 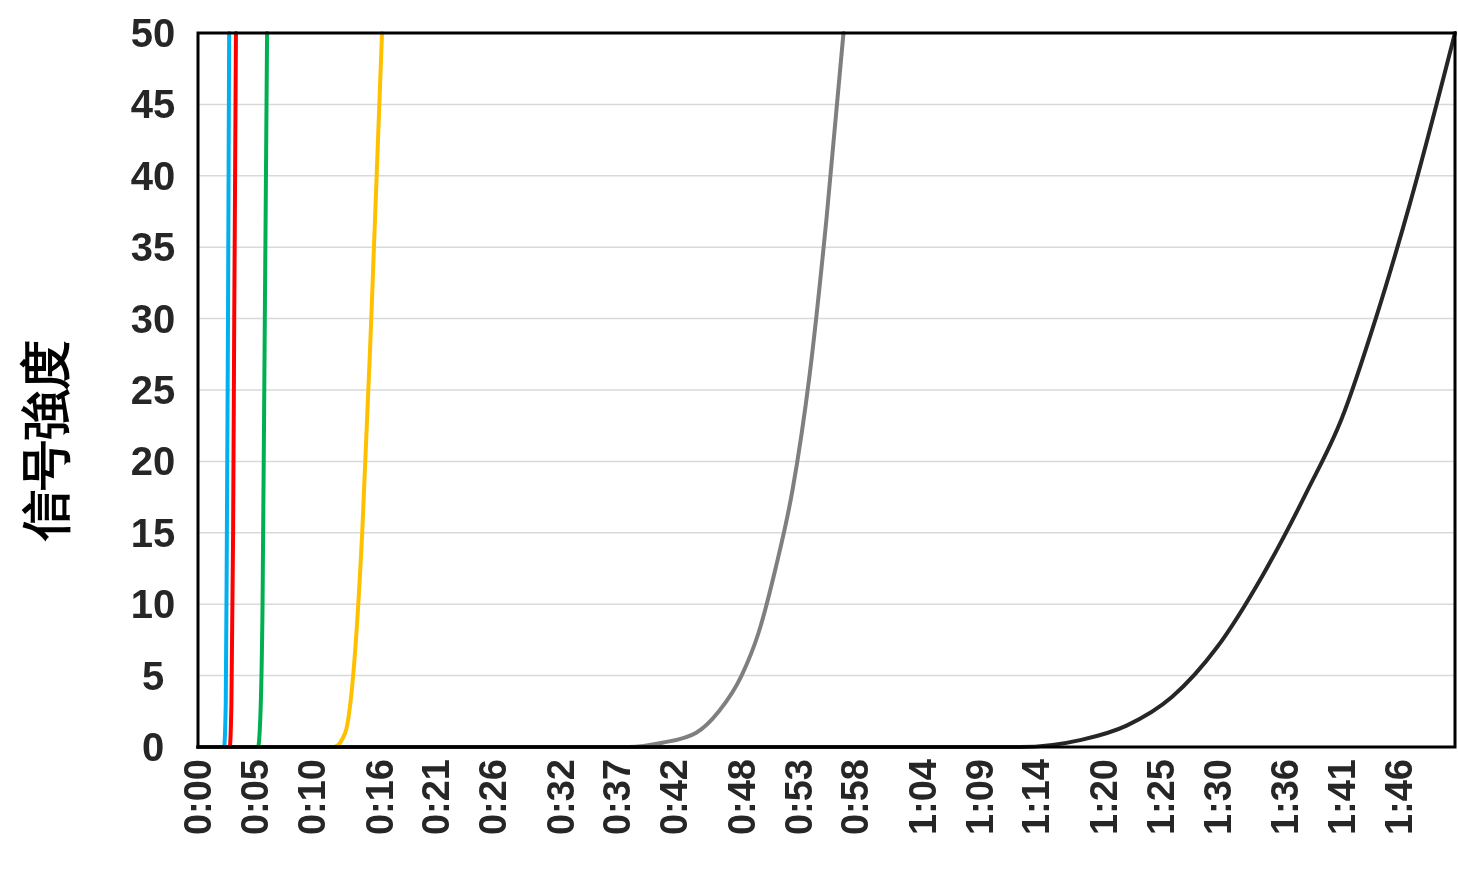 I want to click on y-tick-label: 30, so click(x=153, y=318).